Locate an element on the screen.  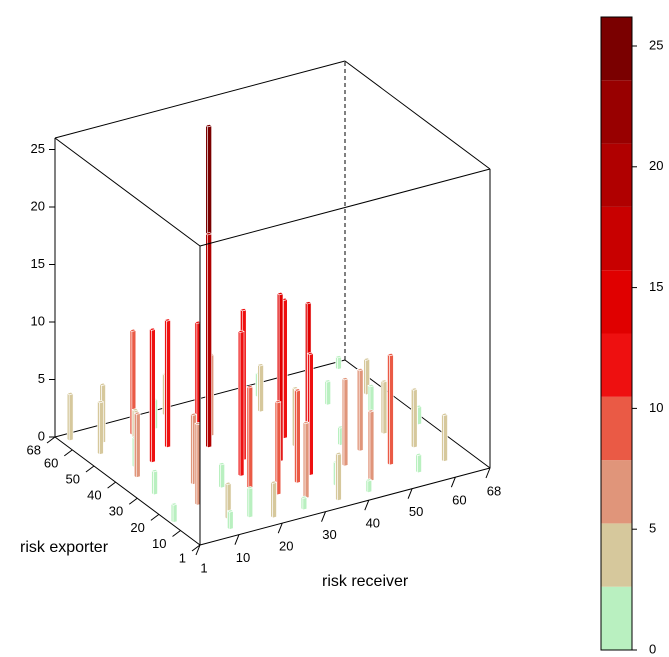
y-tick-label: 68 is located at coordinates (34, 449).